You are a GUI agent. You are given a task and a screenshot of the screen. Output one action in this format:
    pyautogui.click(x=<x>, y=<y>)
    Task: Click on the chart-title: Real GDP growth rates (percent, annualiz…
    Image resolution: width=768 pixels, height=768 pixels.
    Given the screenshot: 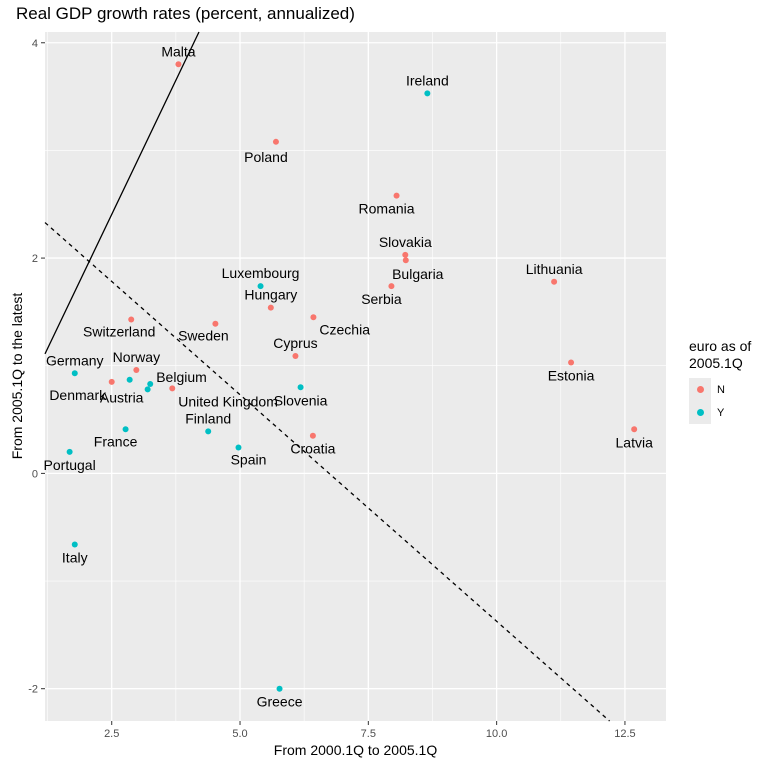 What is the action you would take?
    pyautogui.click(x=185, y=13)
    